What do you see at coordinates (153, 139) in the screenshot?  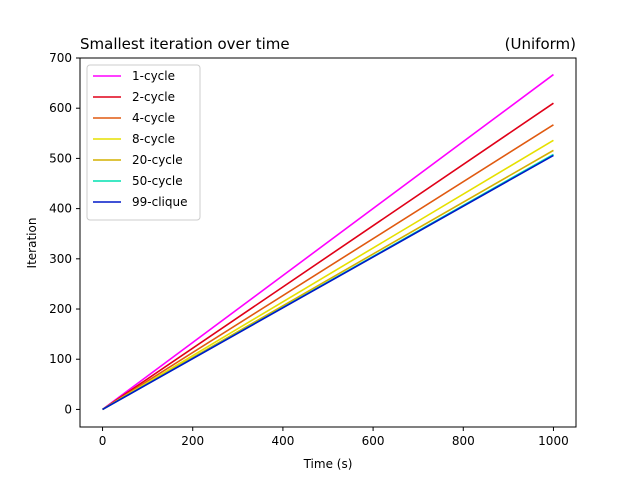 I see `legend-entry: 8-cycle` at bounding box center [153, 139].